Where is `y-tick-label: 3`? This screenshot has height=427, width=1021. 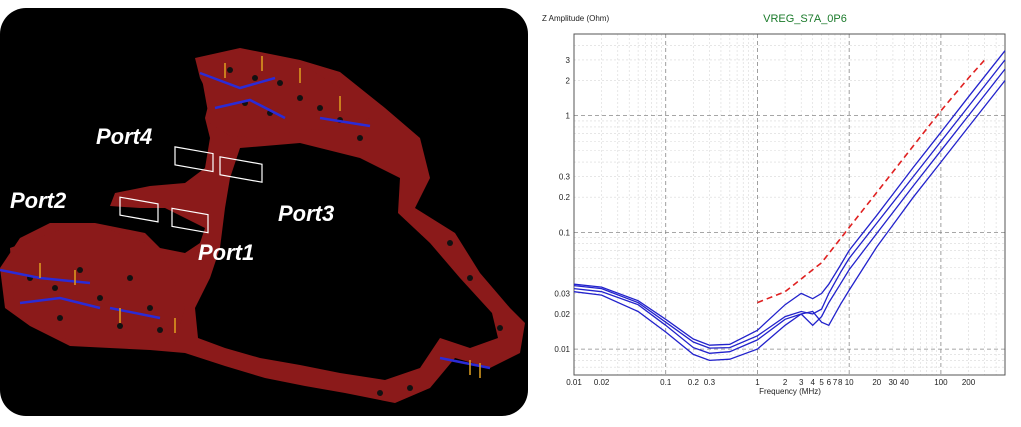 y-tick-label: 3 is located at coordinates (568, 60).